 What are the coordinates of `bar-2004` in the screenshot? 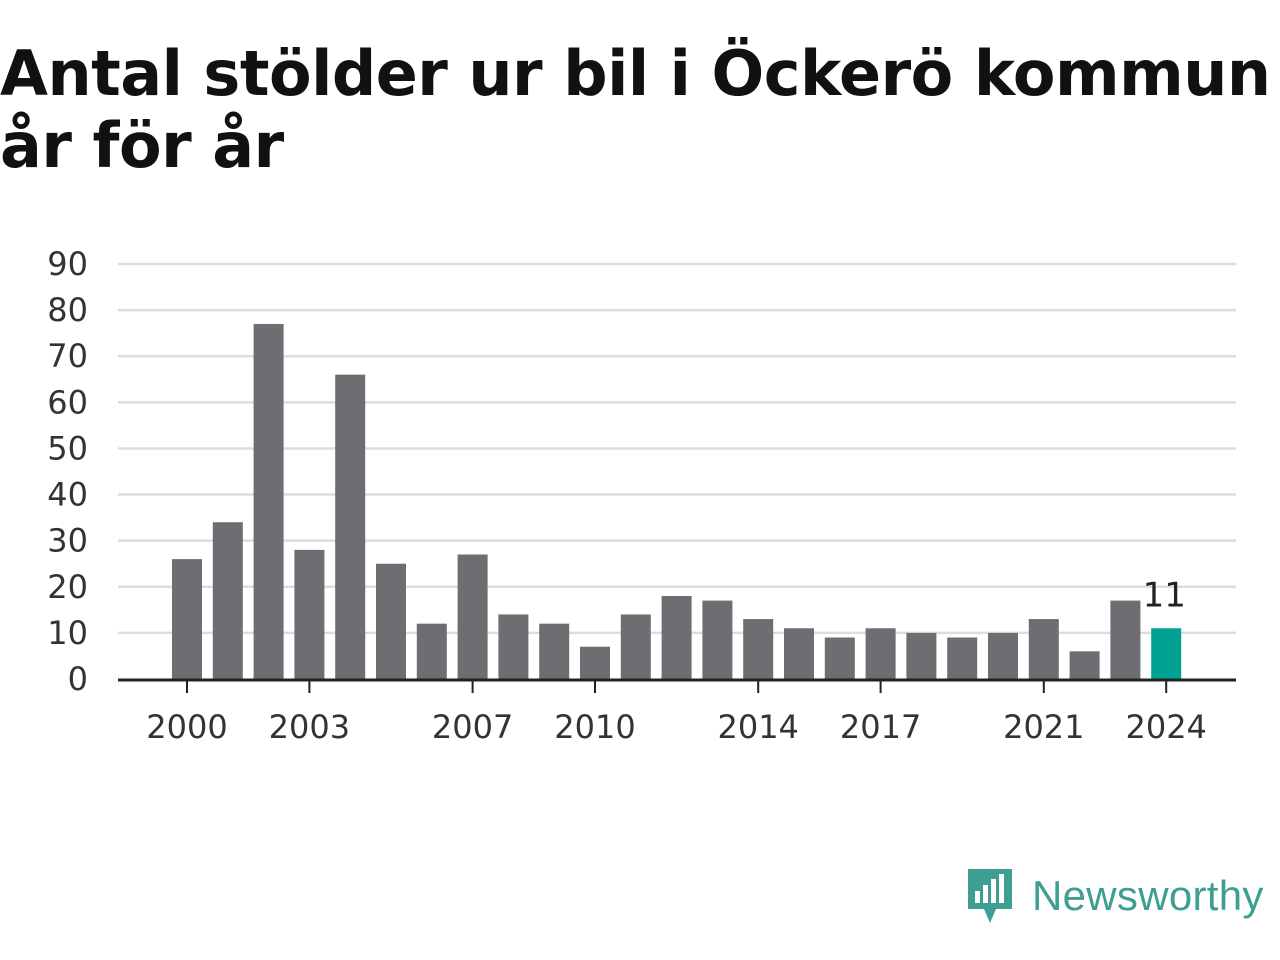 It's located at (350, 526).